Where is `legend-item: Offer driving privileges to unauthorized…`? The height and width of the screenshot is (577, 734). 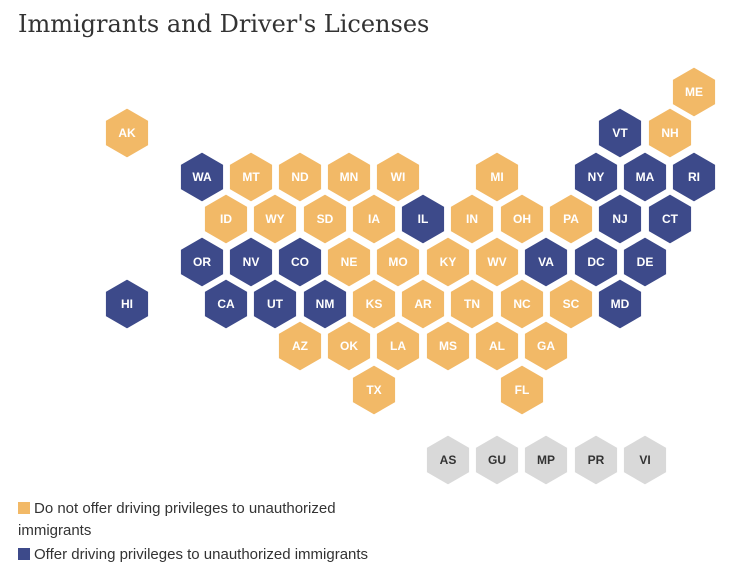 legend-item: Offer driving privileges to unauthorized… is located at coordinates (198, 555).